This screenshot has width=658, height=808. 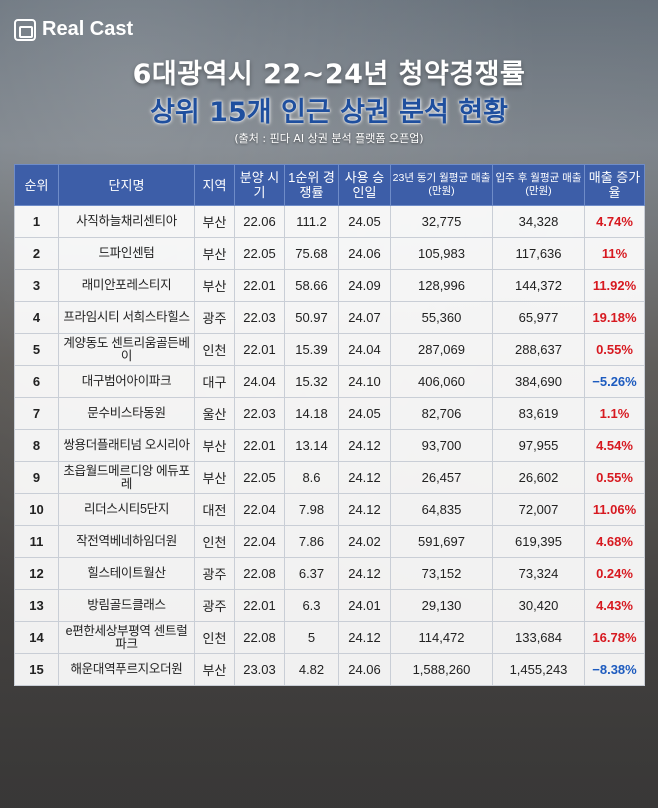 What do you see at coordinates (126, 349) in the screenshot?
I see `cell-name: 계양동도 센트리움골든베이` at bounding box center [126, 349].